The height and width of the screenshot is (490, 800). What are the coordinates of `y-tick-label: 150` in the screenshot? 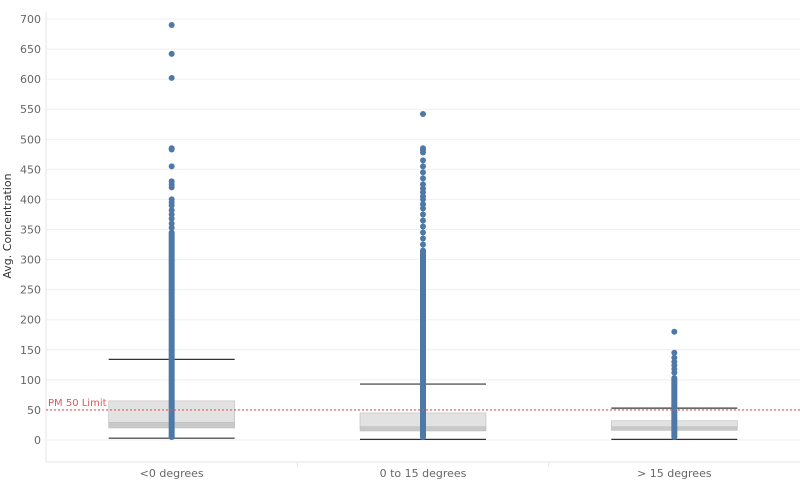 It's located at (30, 350).